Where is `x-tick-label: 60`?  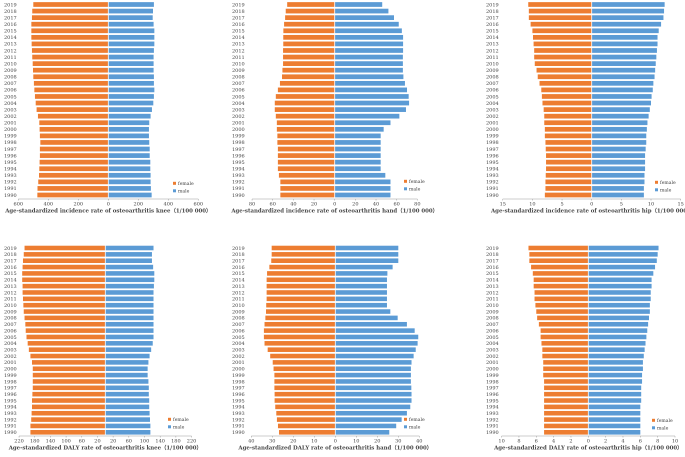 x-tick-label: 60 is located at coordinates (273, 205).